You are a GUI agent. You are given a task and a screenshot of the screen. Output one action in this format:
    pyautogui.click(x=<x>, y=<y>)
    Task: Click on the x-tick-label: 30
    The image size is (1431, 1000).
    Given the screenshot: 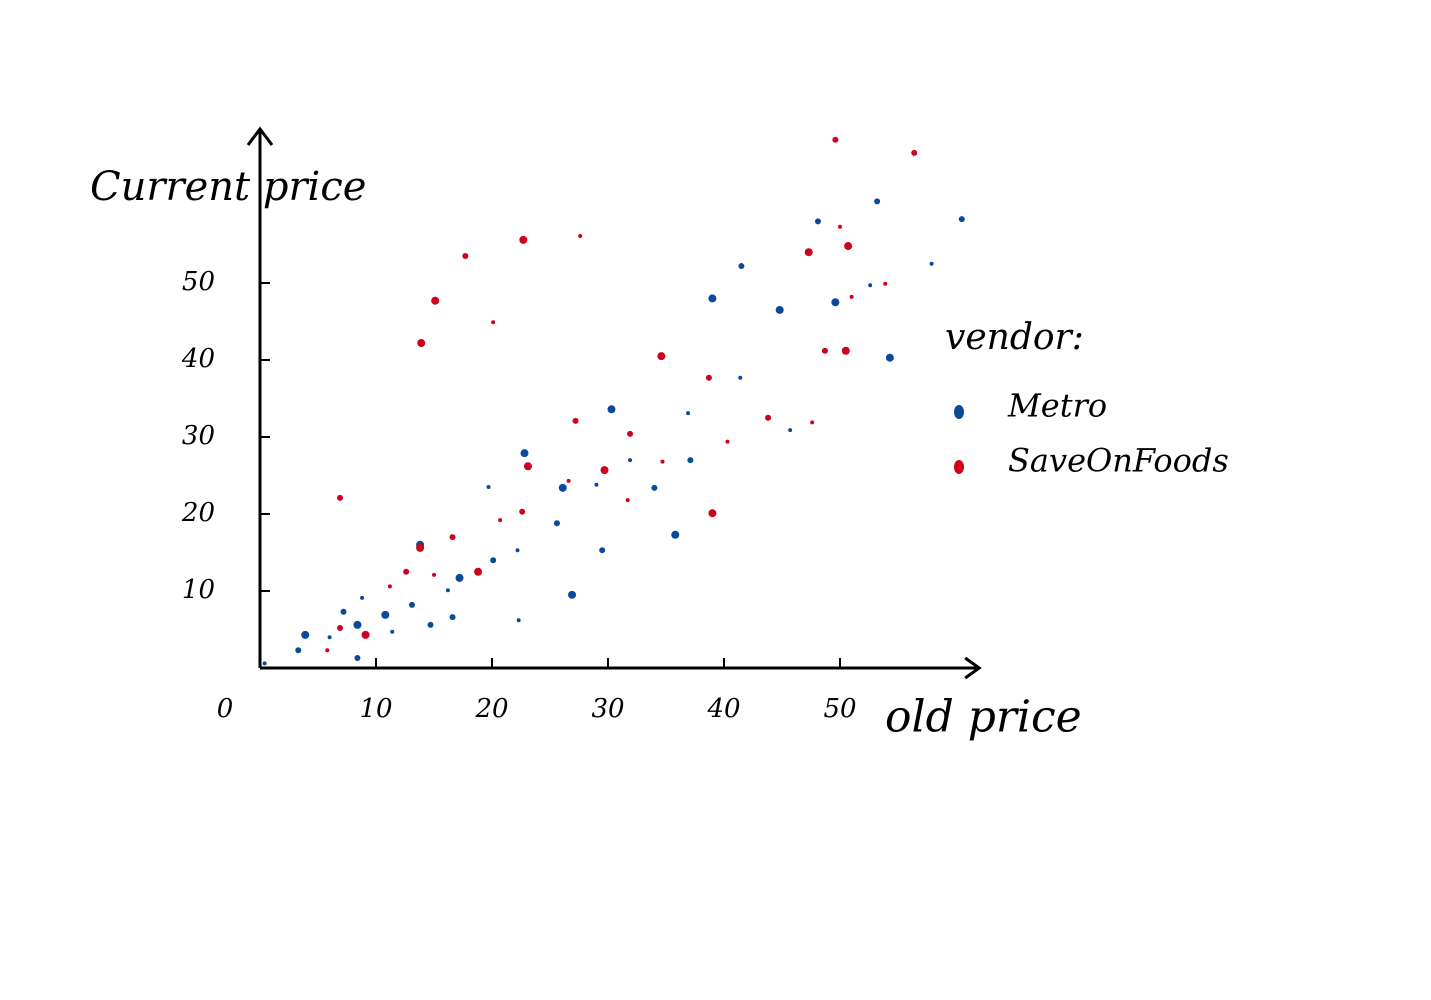 What is the action you would take?
    pyautogui.click(x=607, y=709)
    